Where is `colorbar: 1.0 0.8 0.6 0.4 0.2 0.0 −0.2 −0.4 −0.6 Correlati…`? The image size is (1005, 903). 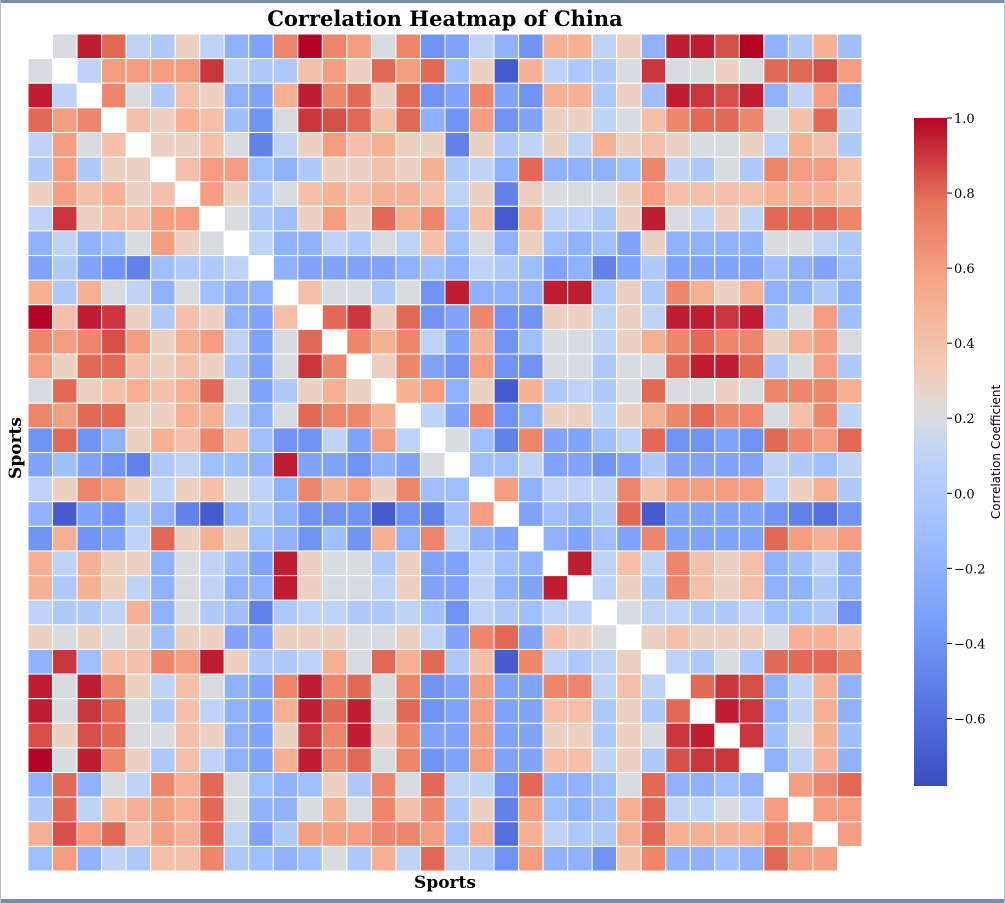
colorbar: 1.0 0.8 0.6 0.4 0.2 0.0 −0.2 −0.4 −0.6 Correlati… is located at coordinates (958, 449).